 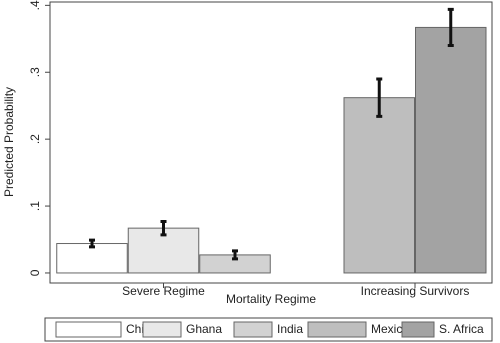 What do you see at coordinates (35, 5) in the screenshot?
I see `y-tick-label: .4` at bounding box center [35, 5].